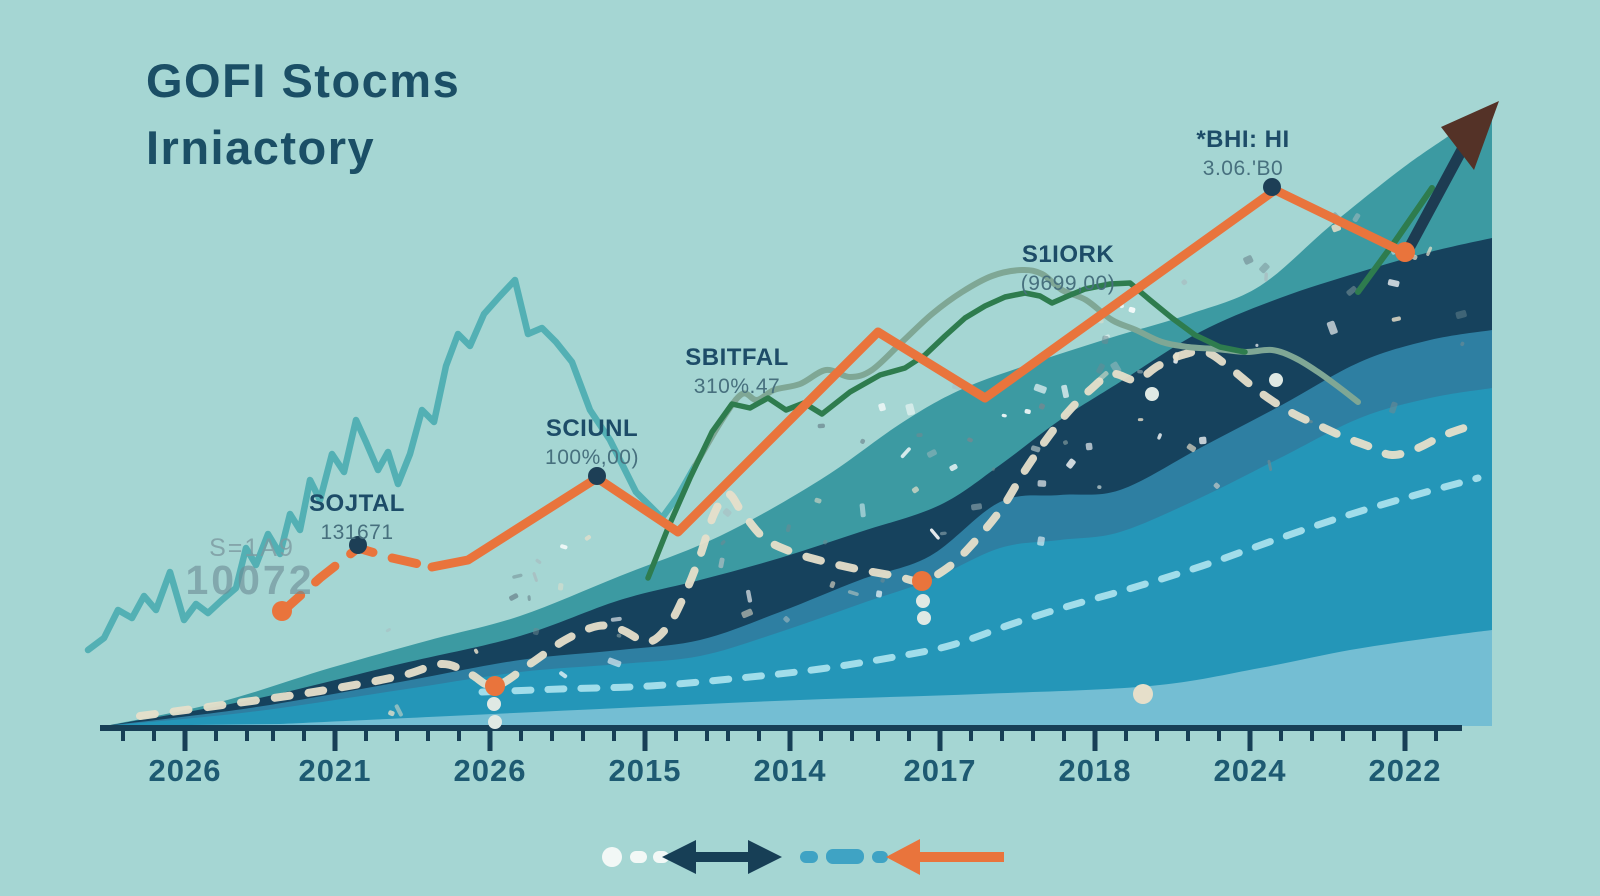  I want to click on line-green-line, so click(946, 430).